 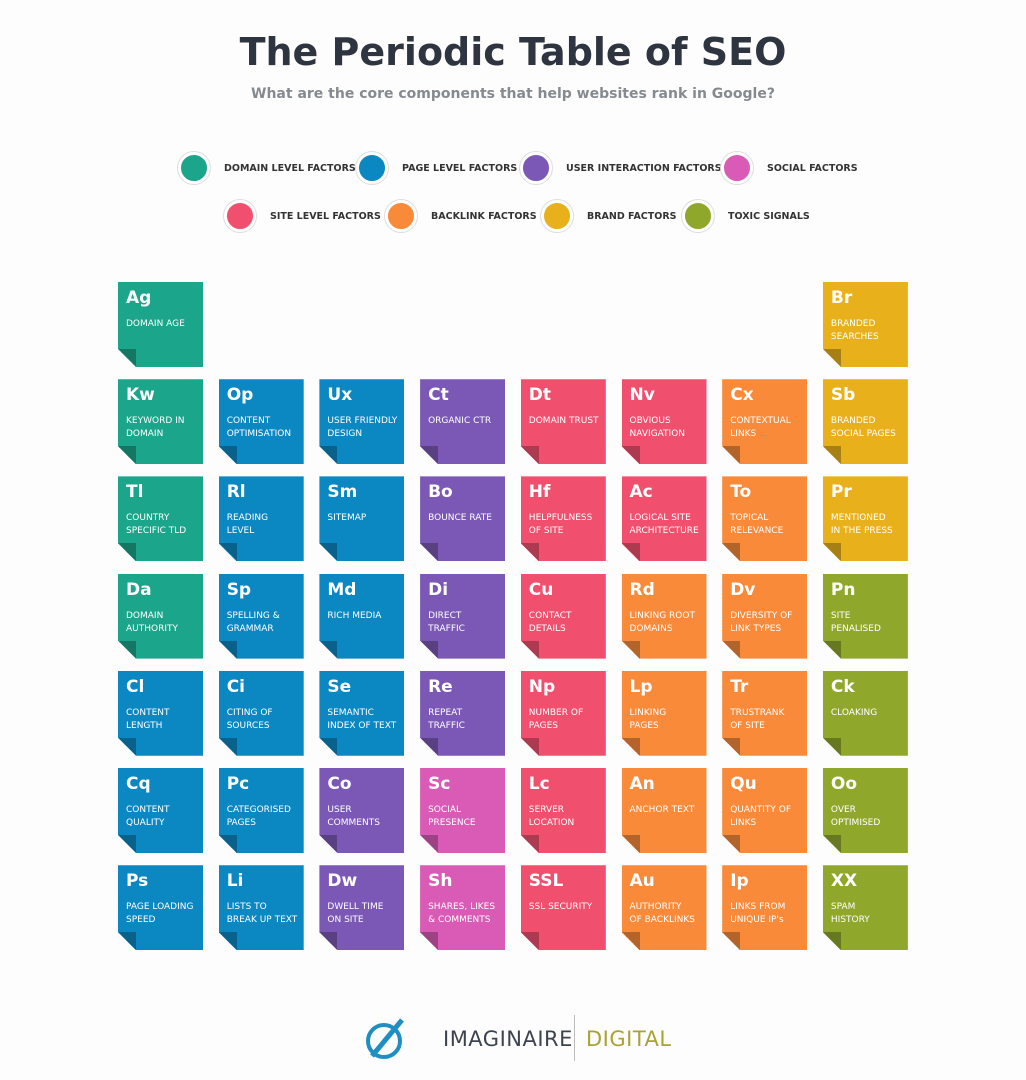 What do you see at coordinates (657, 434) in the screenshot?
I see `element-name: NAVIGATION` at bounding box center [657, 434].